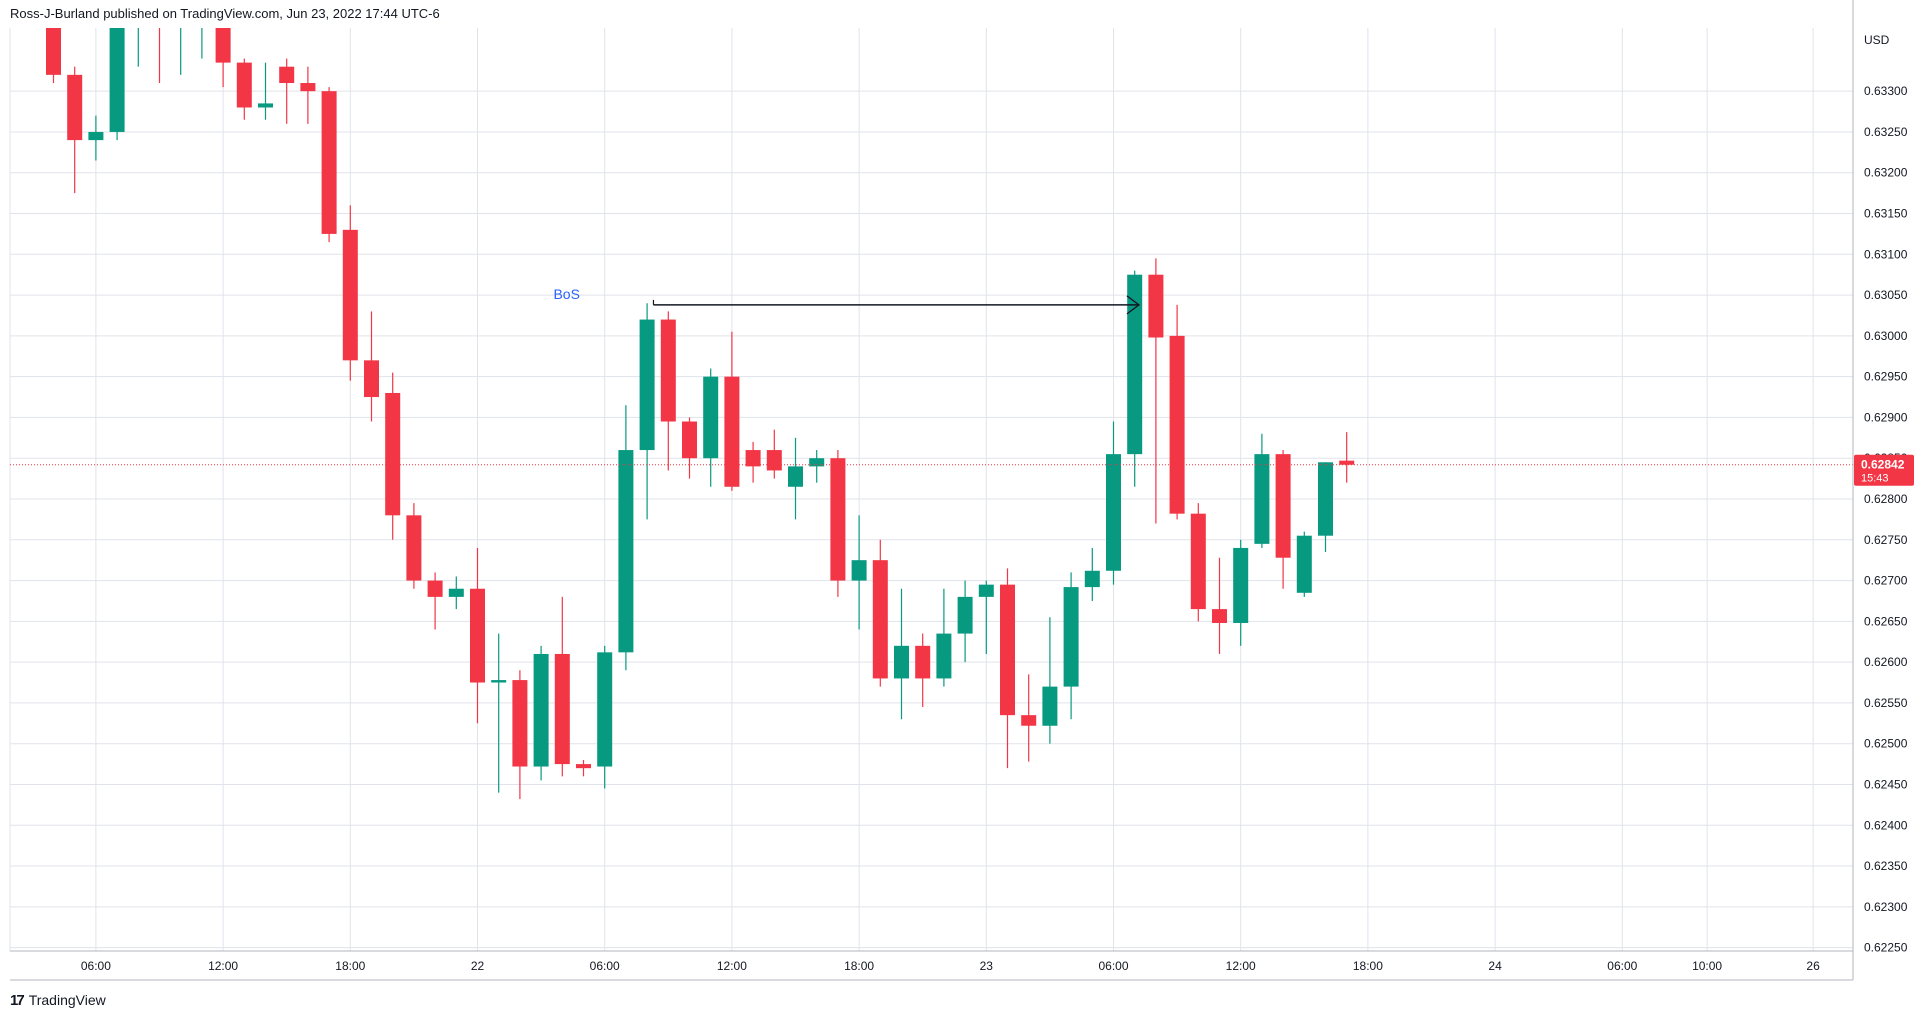 The image size is (1929, 1016). I want to click on current-price-value: 0.62842, so click(1883, 465).